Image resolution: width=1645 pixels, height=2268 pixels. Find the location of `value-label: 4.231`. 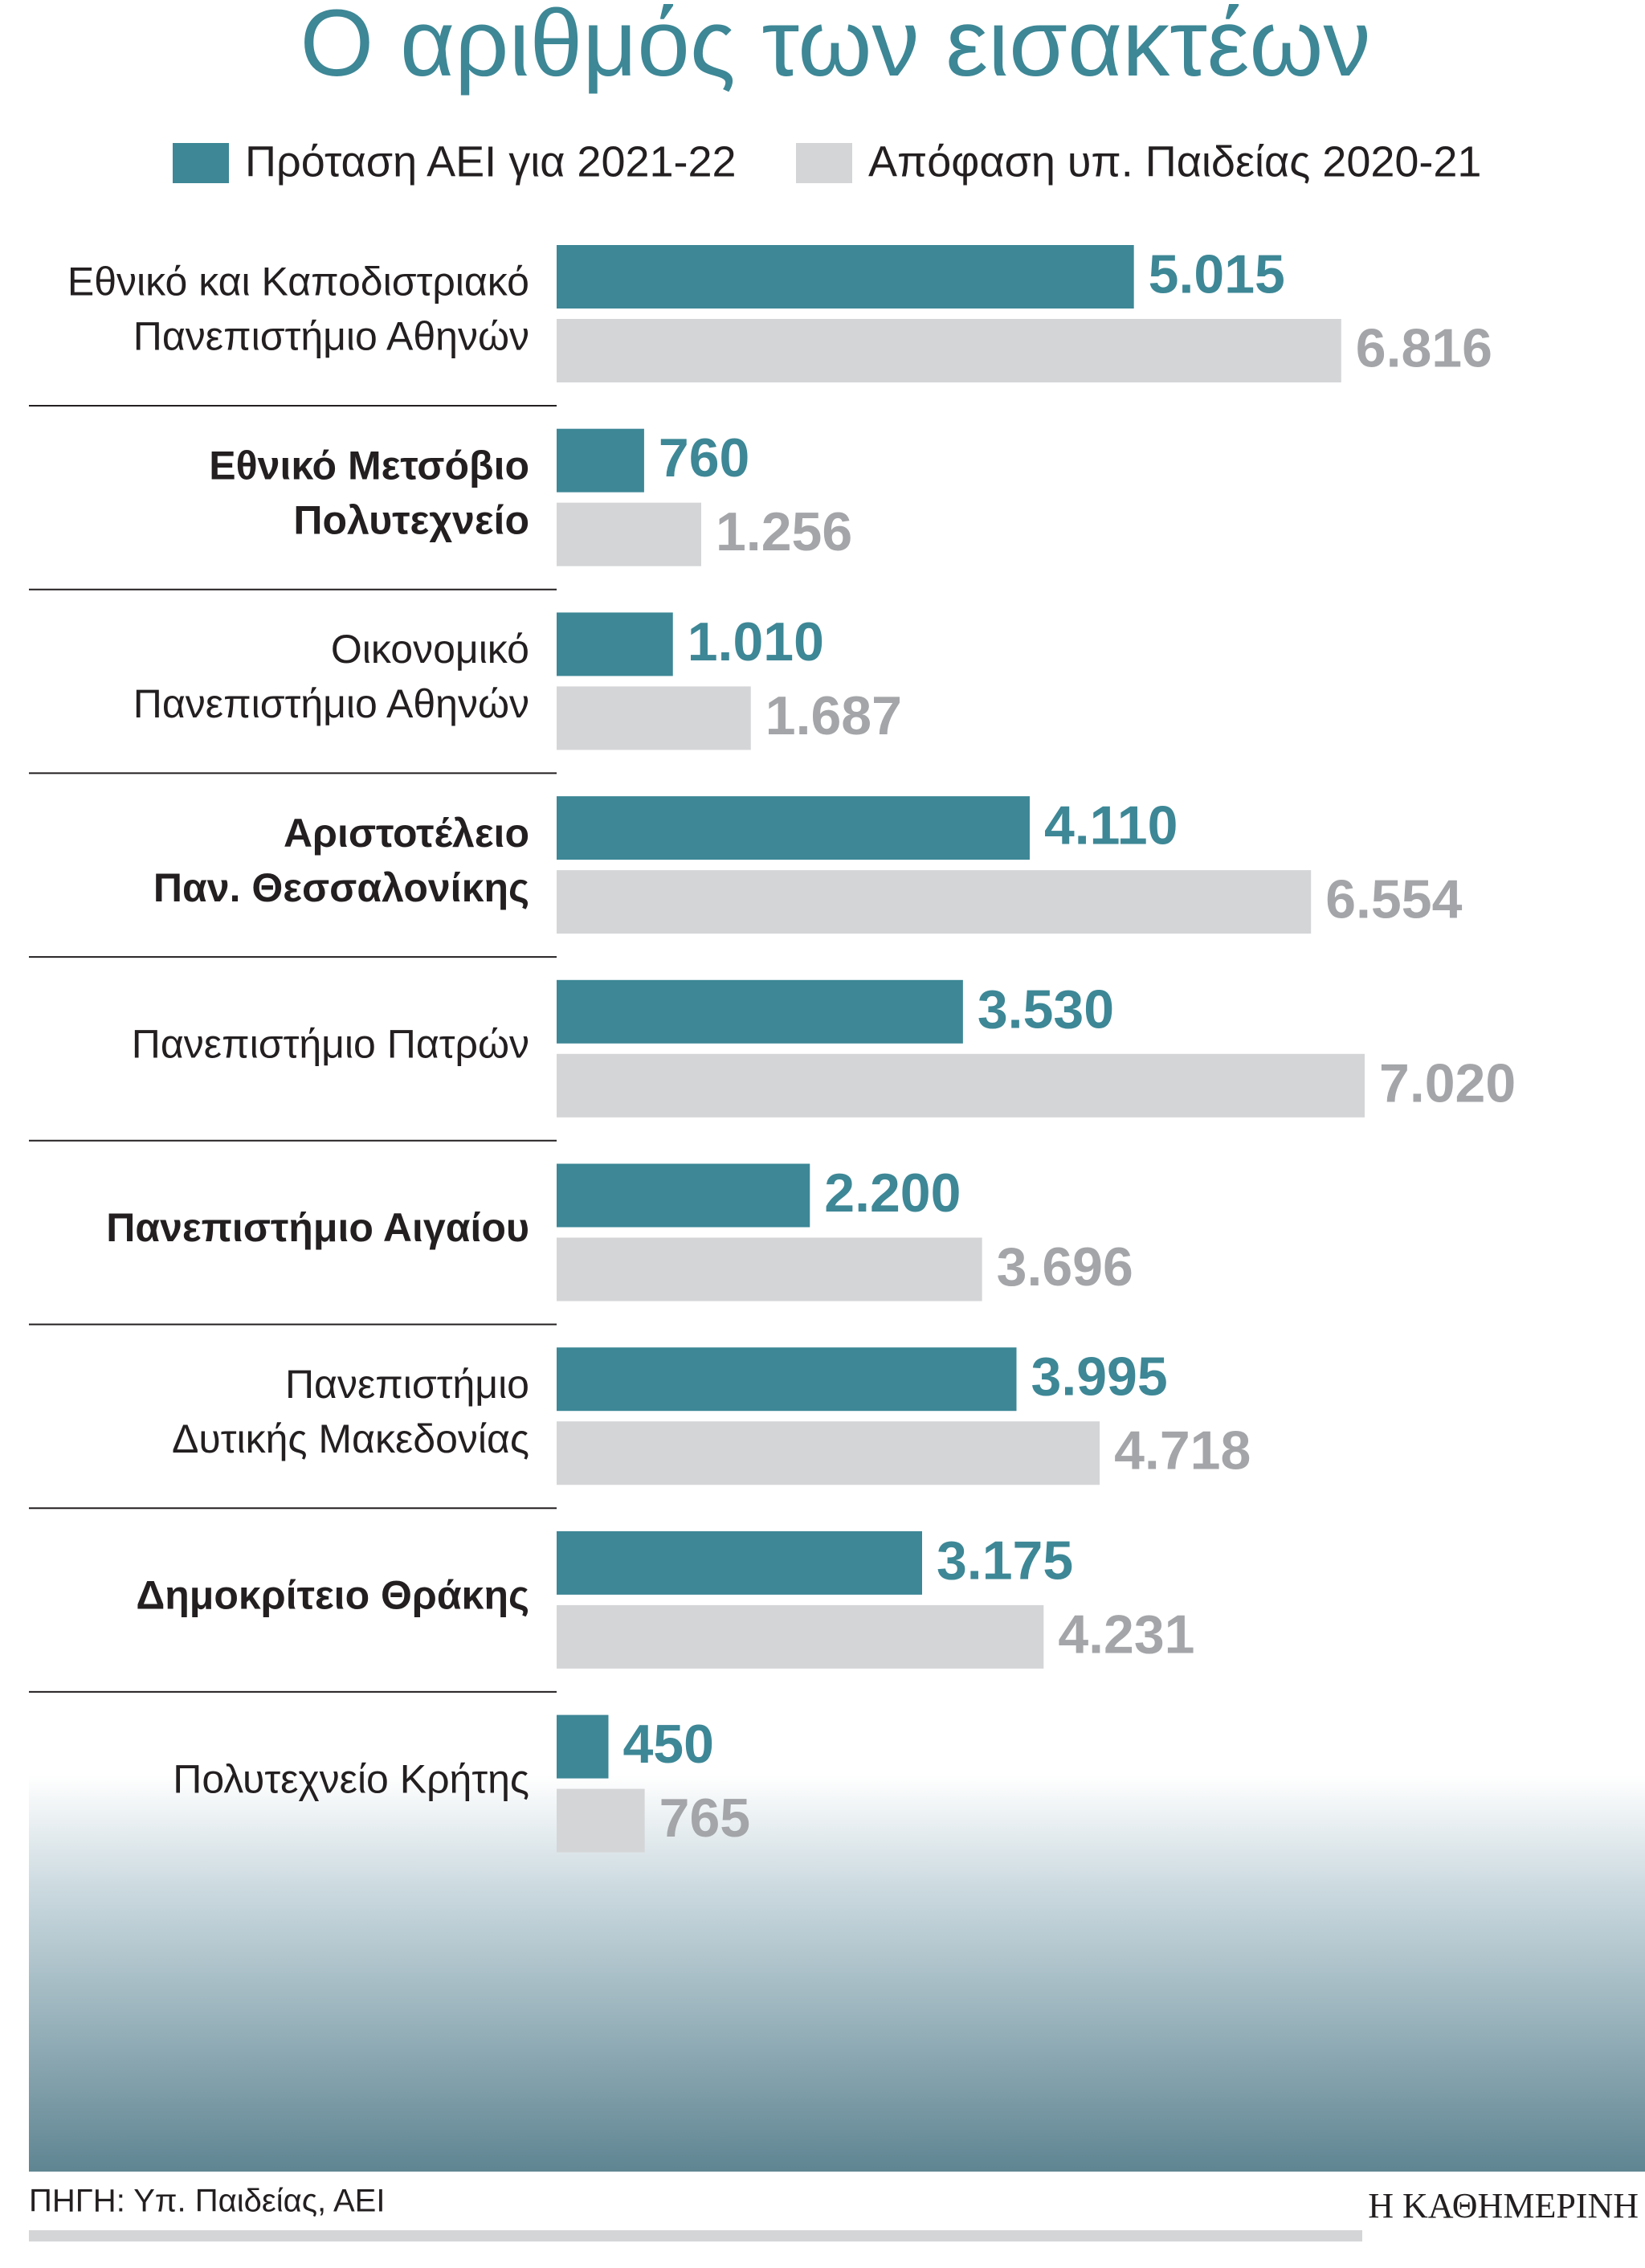

value-label: 4.231 is located at coordinates (1126, 1634).